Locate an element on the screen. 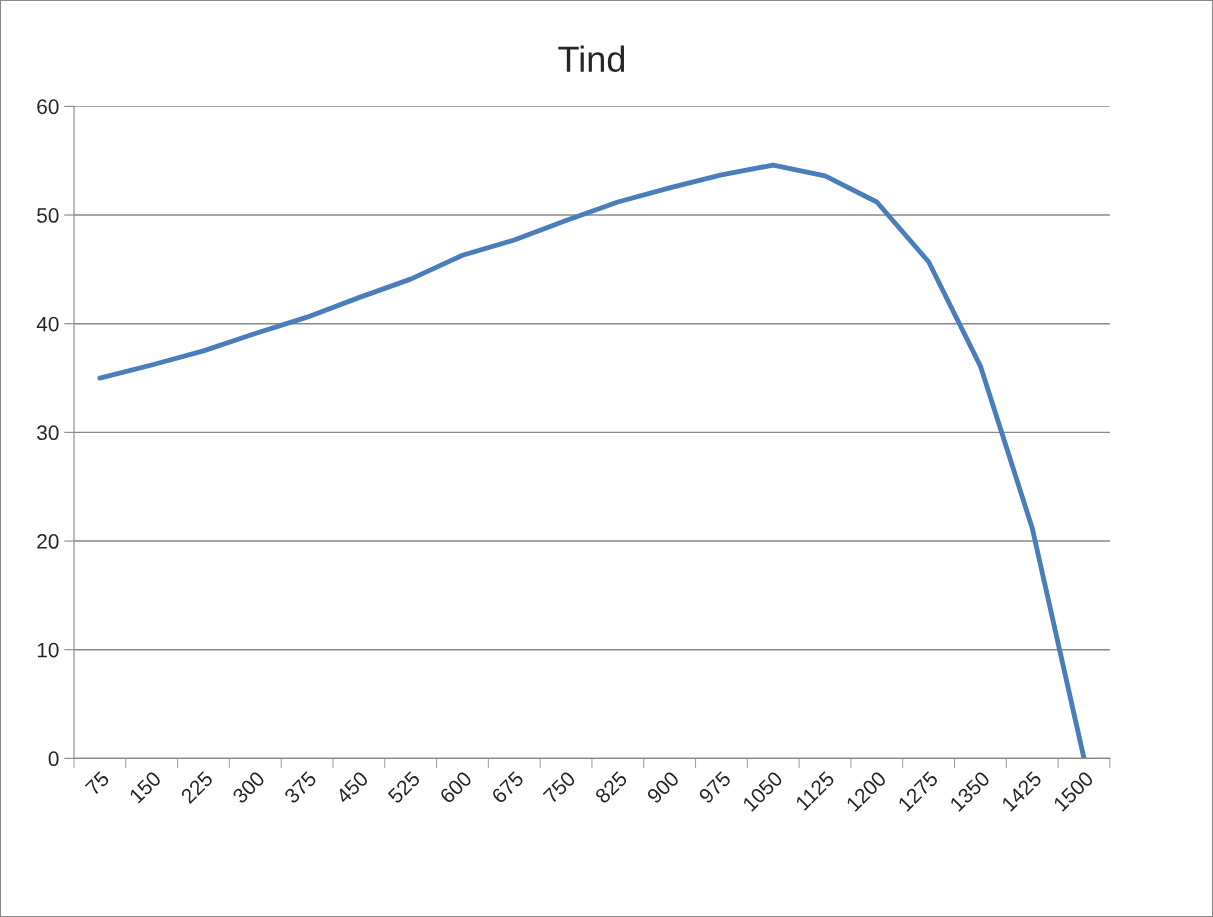  x-tick-label: 225 is located at coordinates (197, 787).